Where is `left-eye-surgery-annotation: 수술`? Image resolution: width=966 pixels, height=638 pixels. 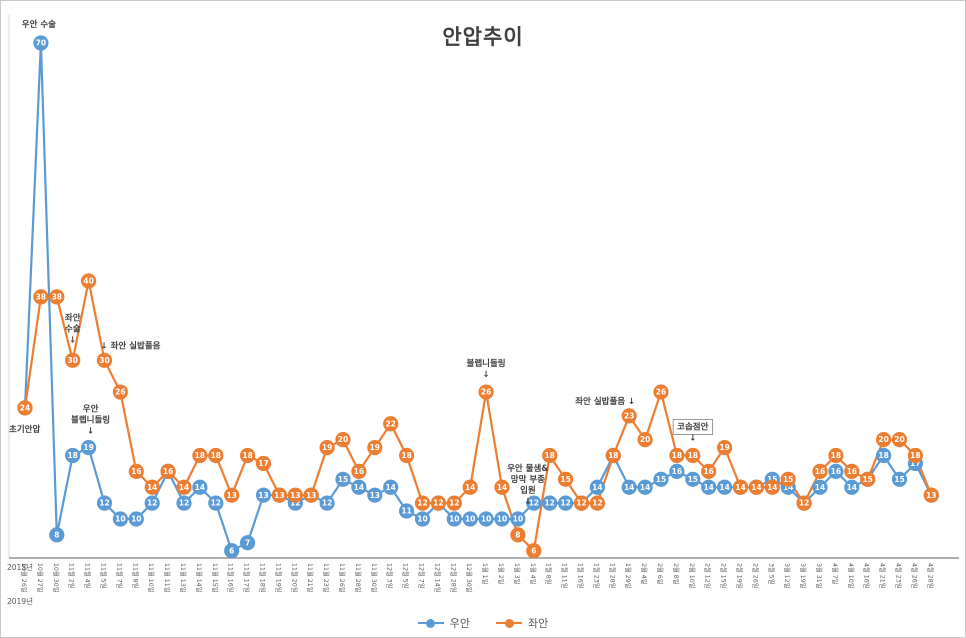 left-eye-surgery-annotation: 수술 is located at coordinates (73, 328).